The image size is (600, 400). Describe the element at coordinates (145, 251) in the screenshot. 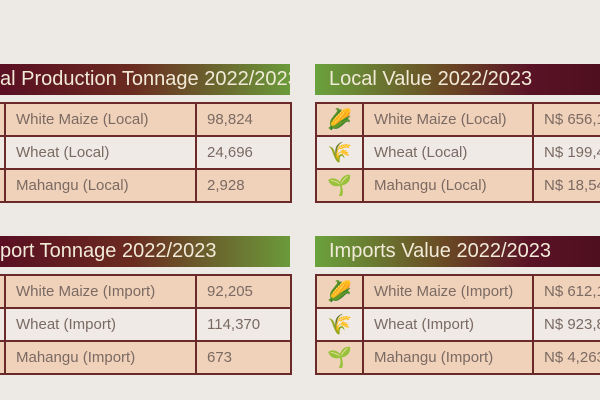

I see `import-tonnage-header: port Tonnage 2022/2023` at that location.